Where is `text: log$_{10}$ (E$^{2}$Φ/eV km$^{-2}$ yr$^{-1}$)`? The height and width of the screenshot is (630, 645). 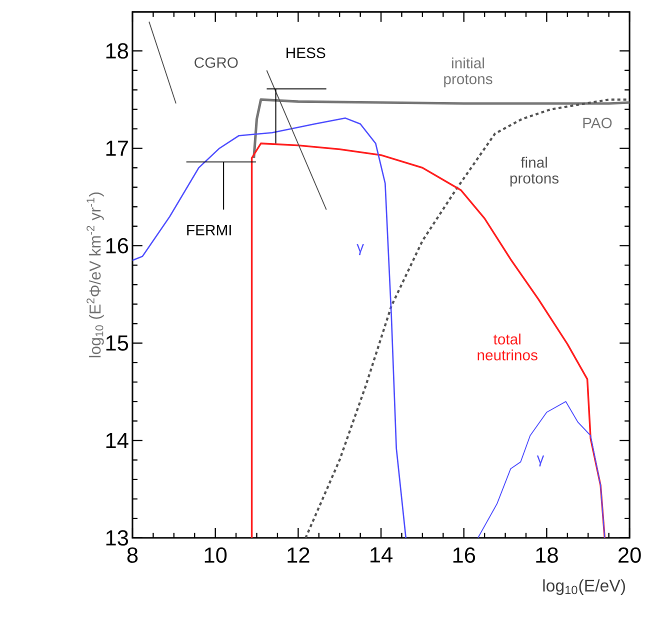 text: log$_{10}$ (E$^{2}$Φ/eV km$^{-2}$ yr$^{-1}$) is located at coordinates (95, 275).